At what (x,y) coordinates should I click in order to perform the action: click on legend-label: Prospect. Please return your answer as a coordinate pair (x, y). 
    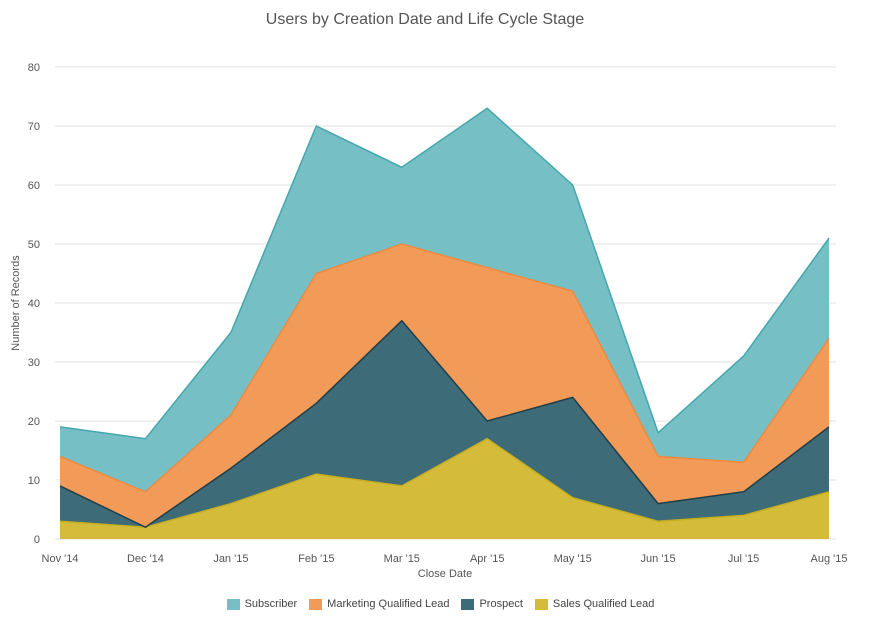
    Looking at the image, I should click on (501, 604).